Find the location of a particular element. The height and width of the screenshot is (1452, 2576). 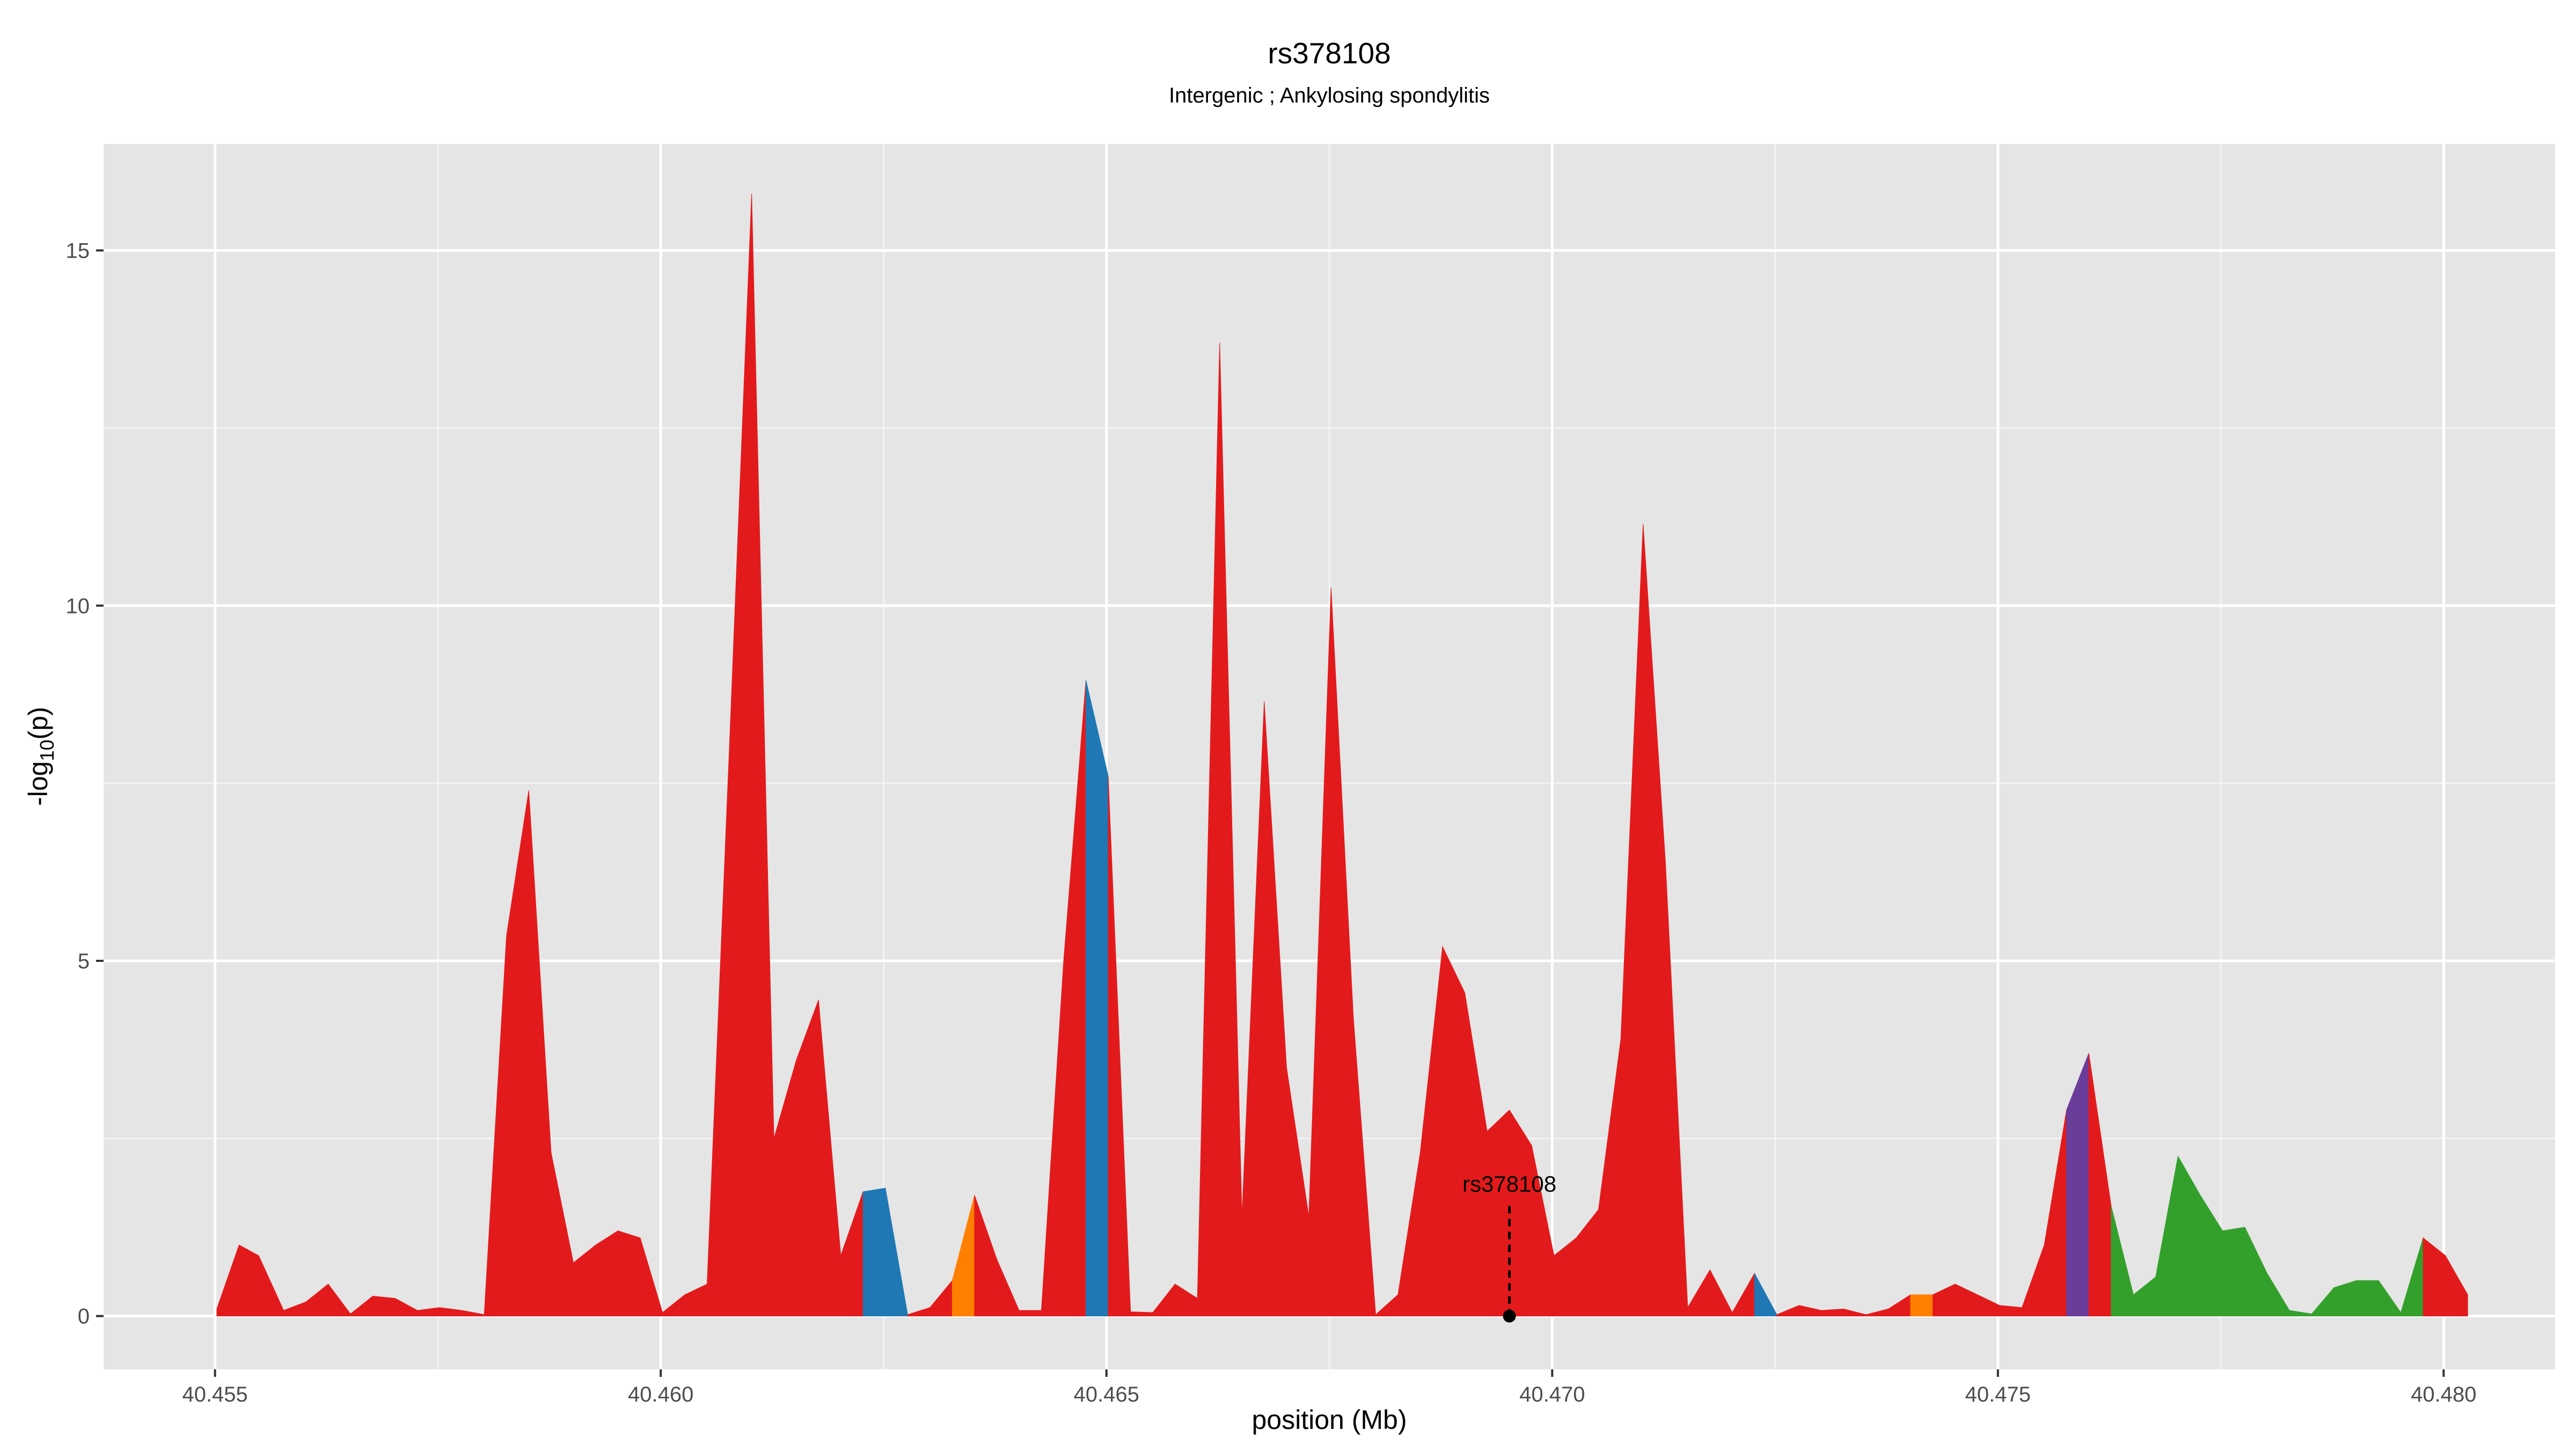

area-segment-green is located at coordinates (2267, 1236).